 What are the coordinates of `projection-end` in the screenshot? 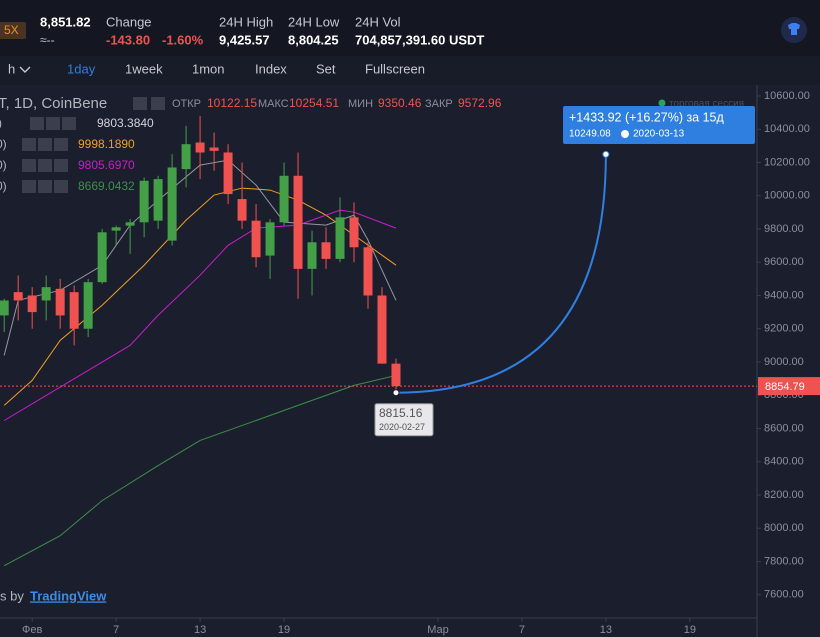 It's located at (606, 154).